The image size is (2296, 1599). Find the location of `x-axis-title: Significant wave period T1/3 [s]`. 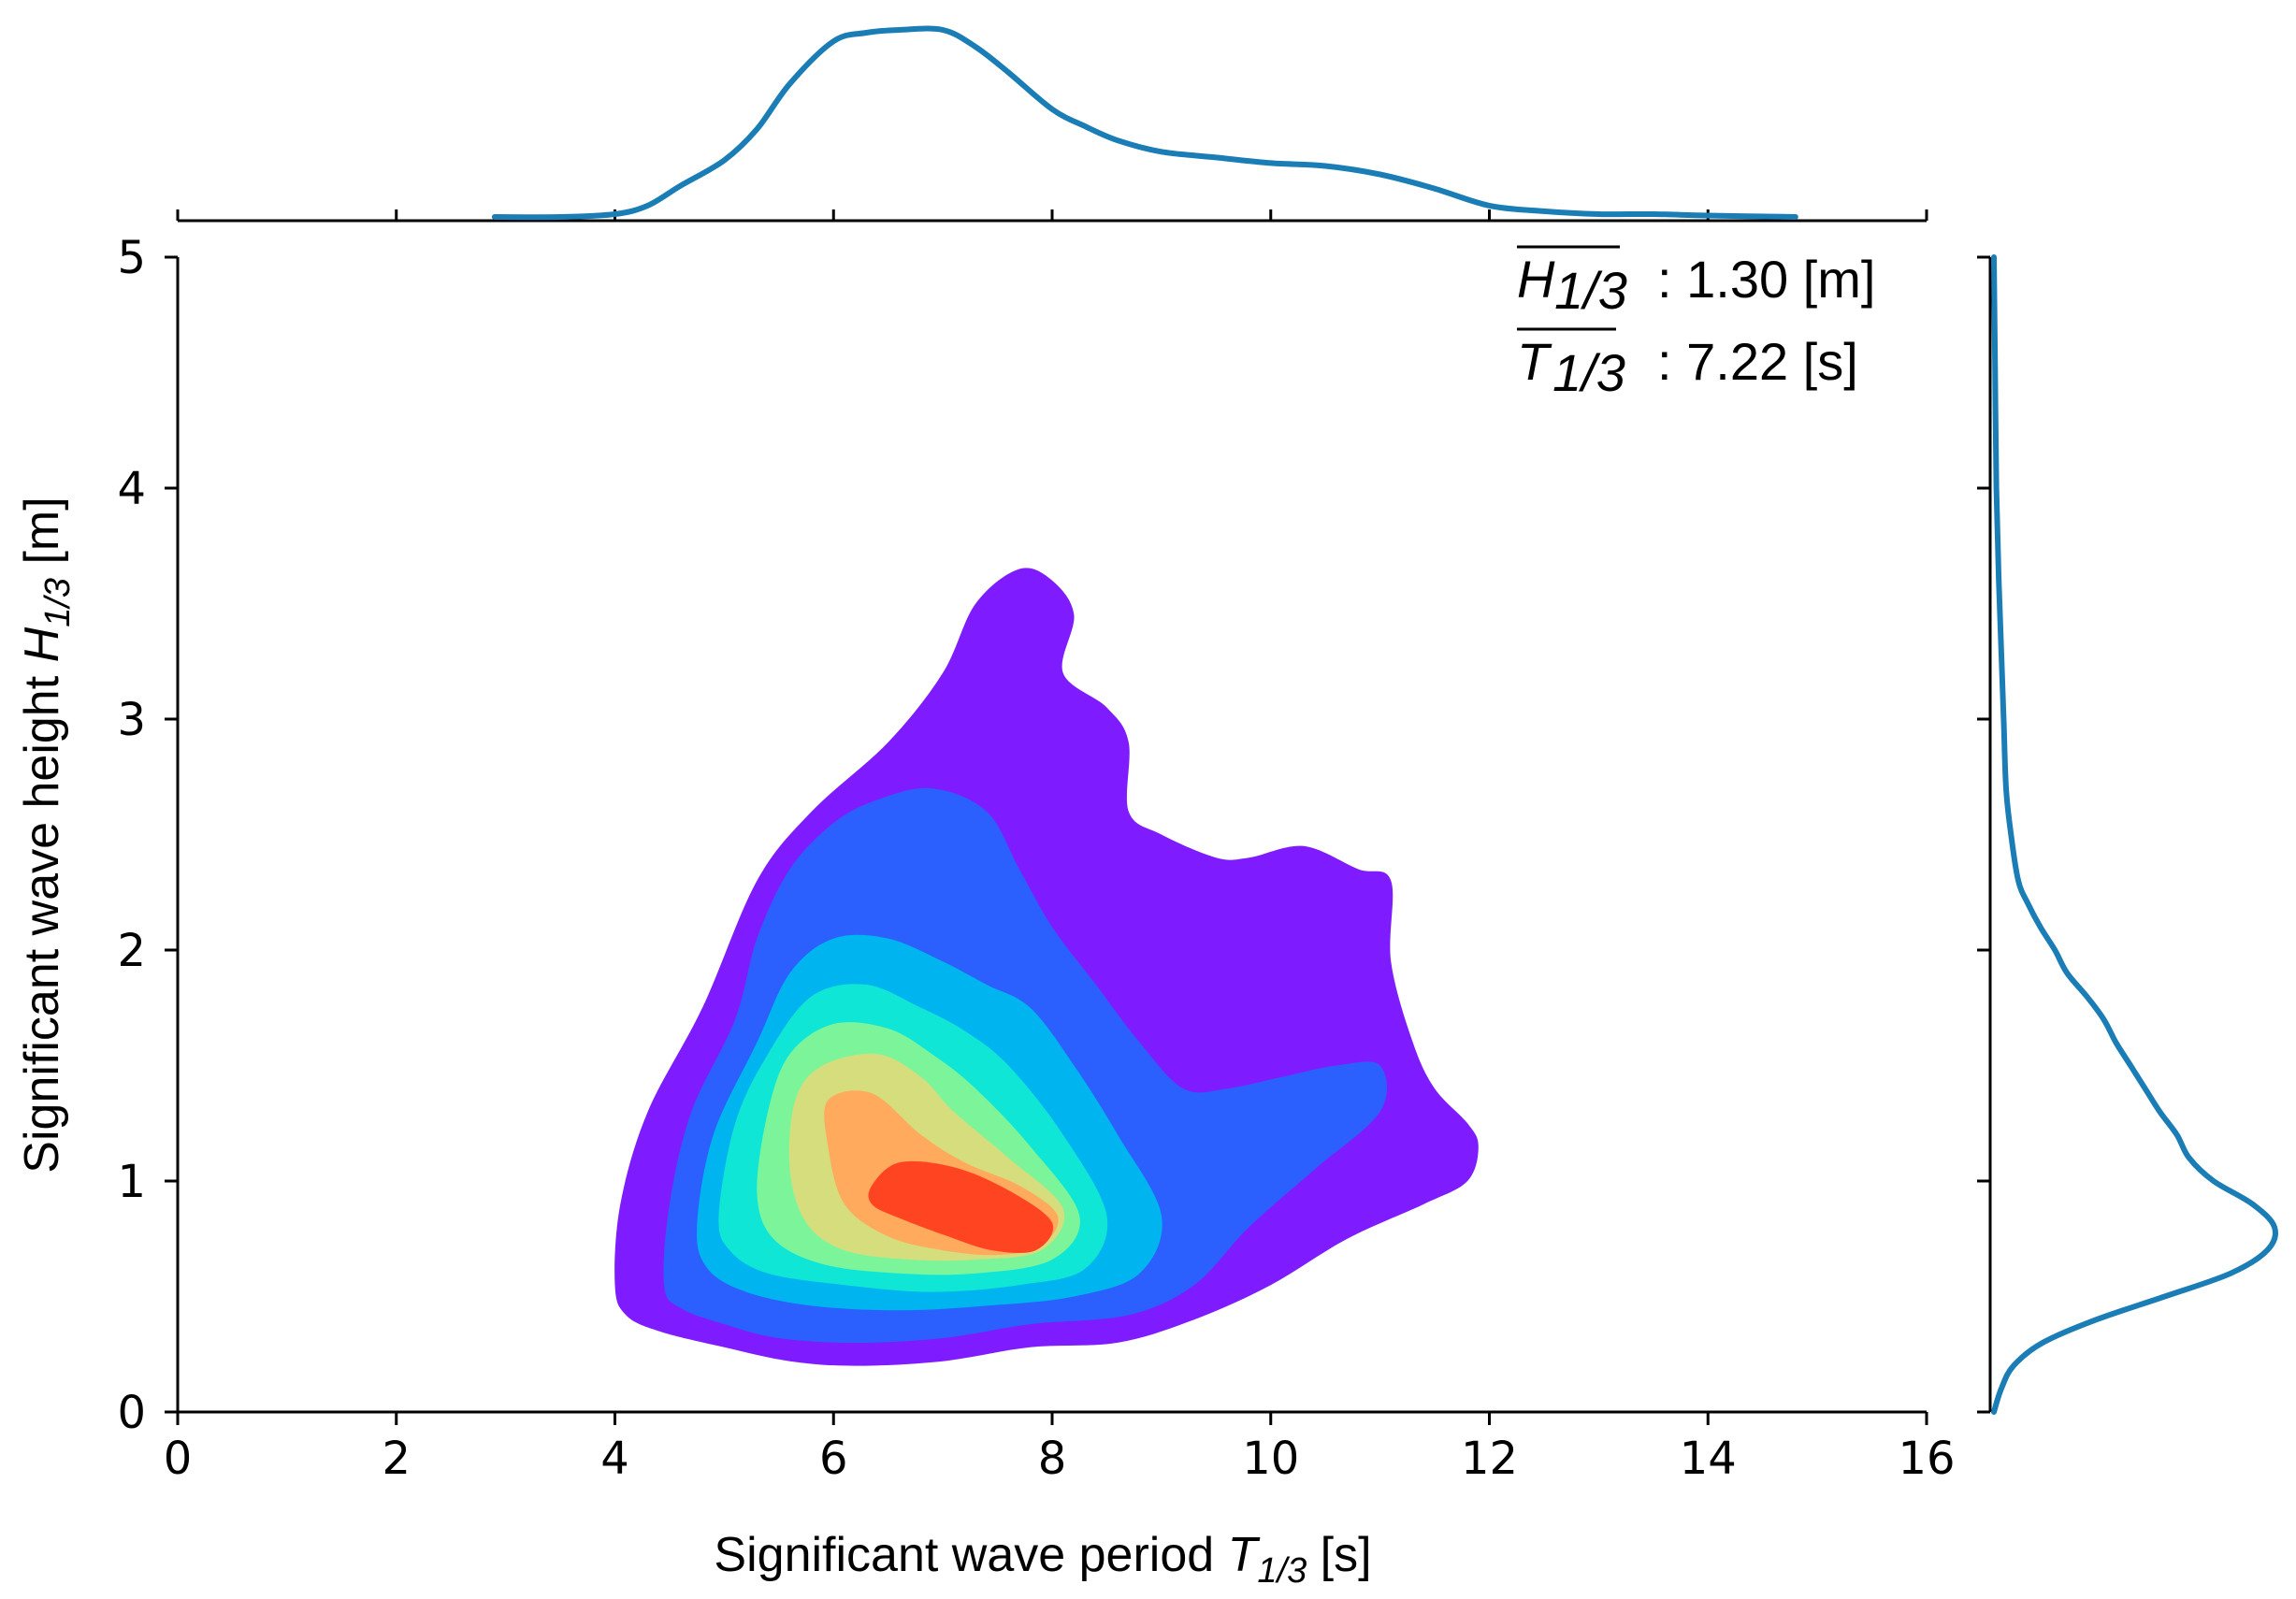

x-axis-title: Significant wave period T1/3 [s] is located at coordinates (1042, 1559).